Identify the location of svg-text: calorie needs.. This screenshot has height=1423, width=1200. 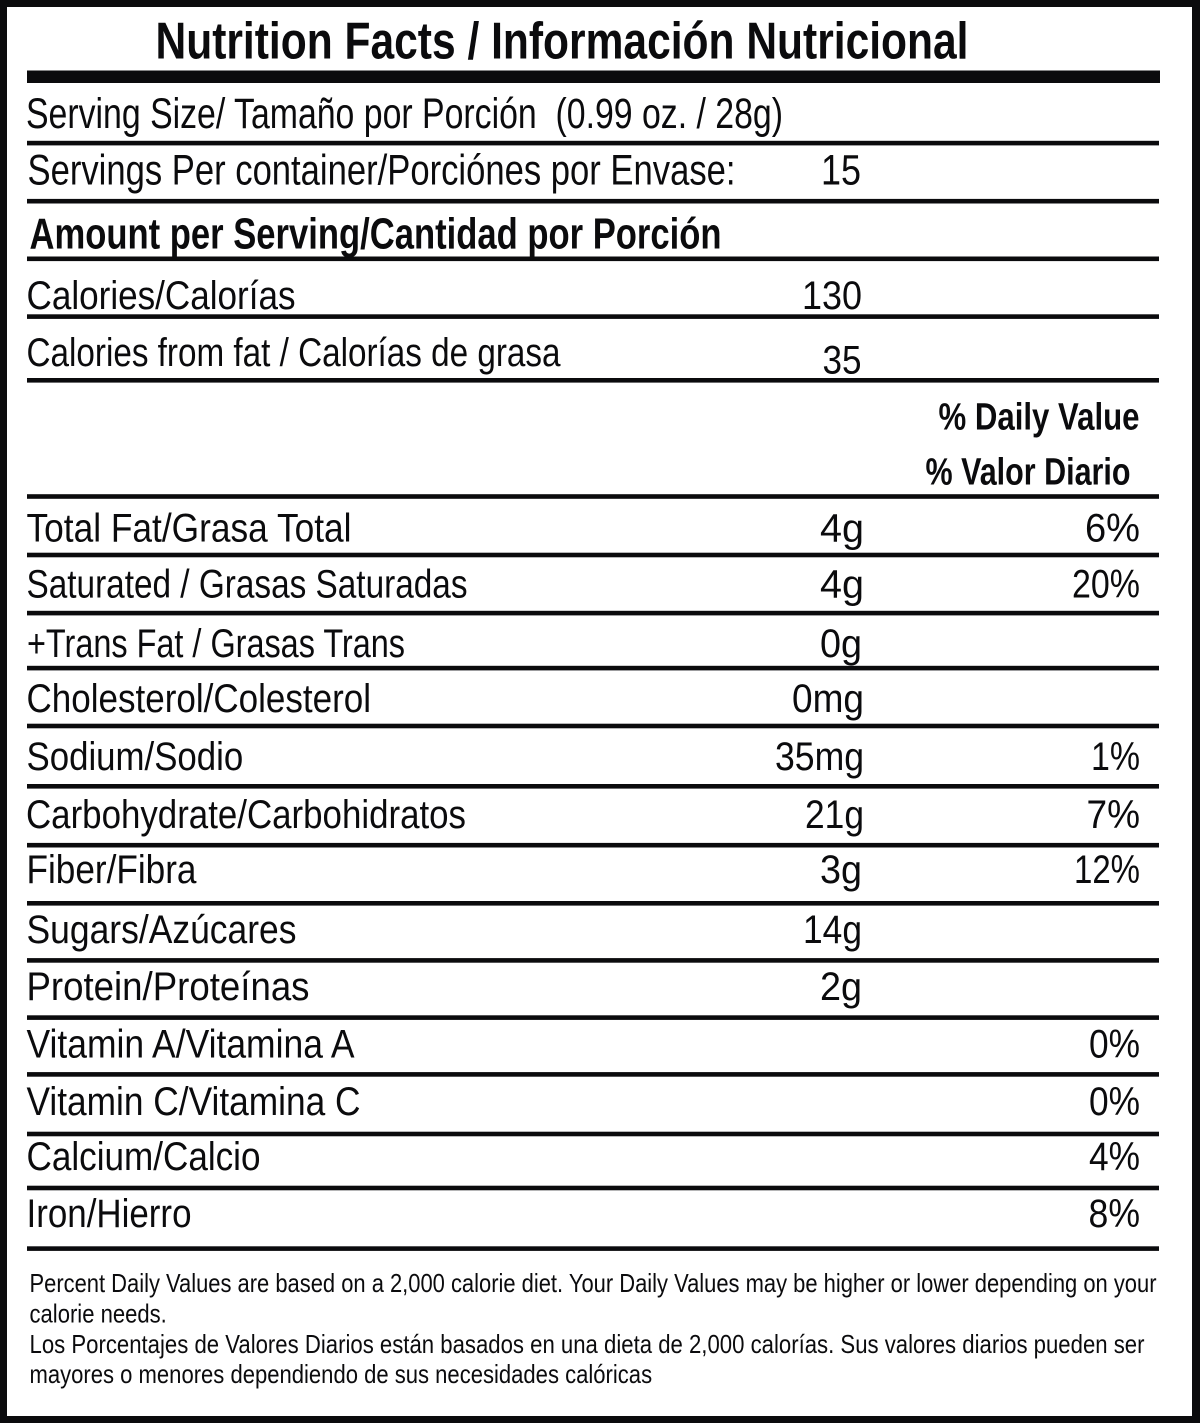
(98, 1314).